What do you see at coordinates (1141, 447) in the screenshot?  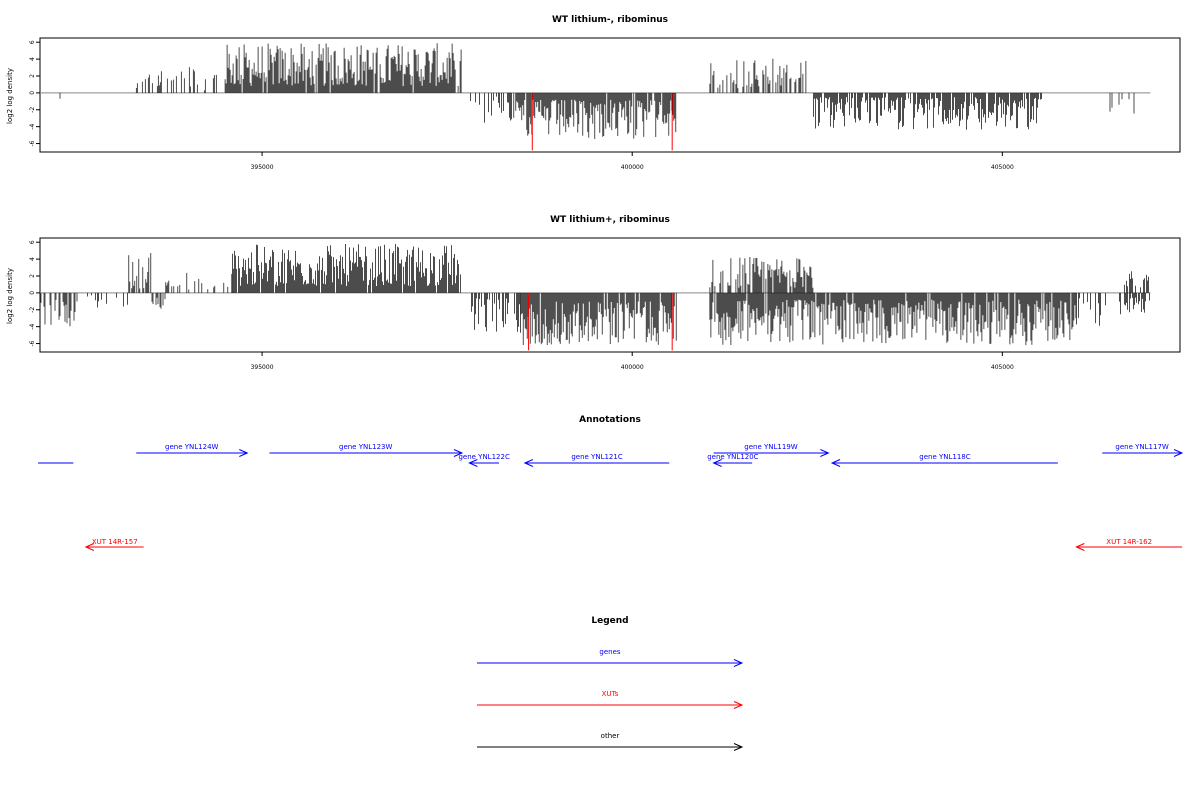 I see `gene-label: gene YNL117W` at bounding box center [1141, 447].